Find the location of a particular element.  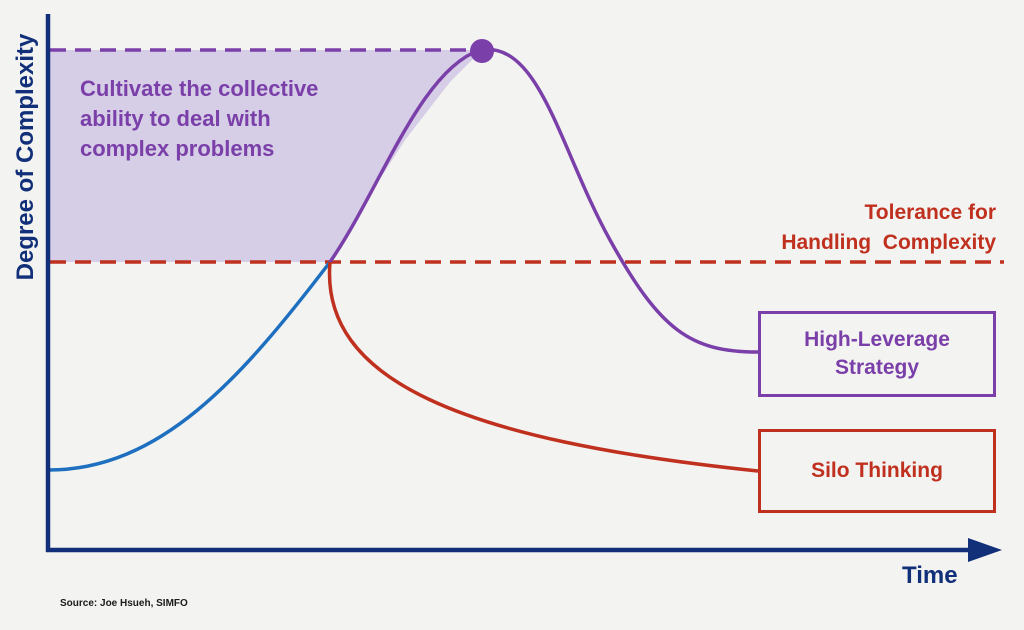

silo-thinking-box: Silo Thinking is located at coordinates (877, 471).